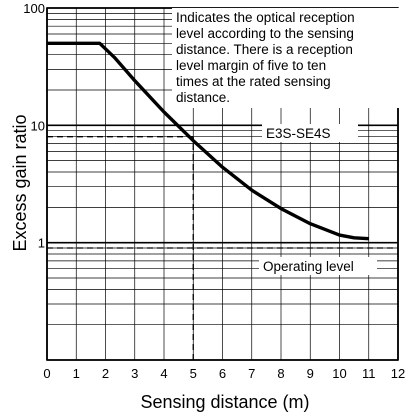 The width and height of the screenshot is (416, 418). I want to click on curve-label: E3S-SE4S, so click(298, 133).